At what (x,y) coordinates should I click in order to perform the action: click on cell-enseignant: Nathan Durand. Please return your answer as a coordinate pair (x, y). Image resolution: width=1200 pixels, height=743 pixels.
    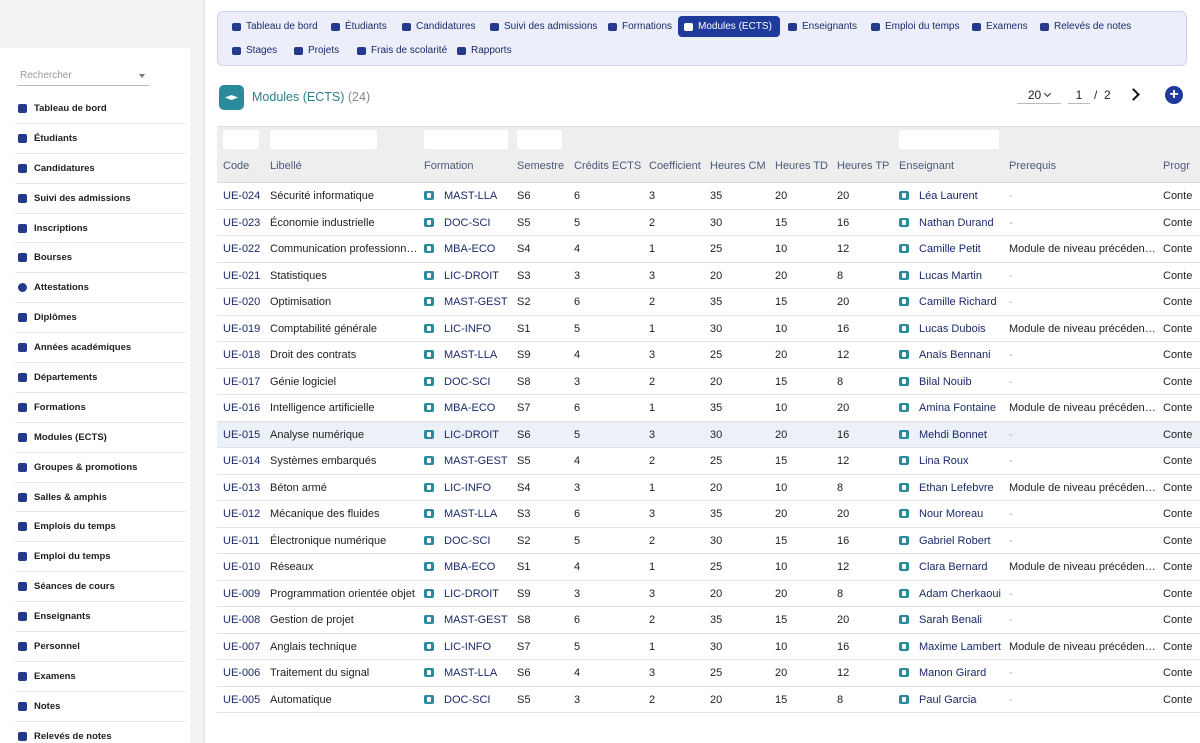
    Looking at the image, I should click on (953, 223).